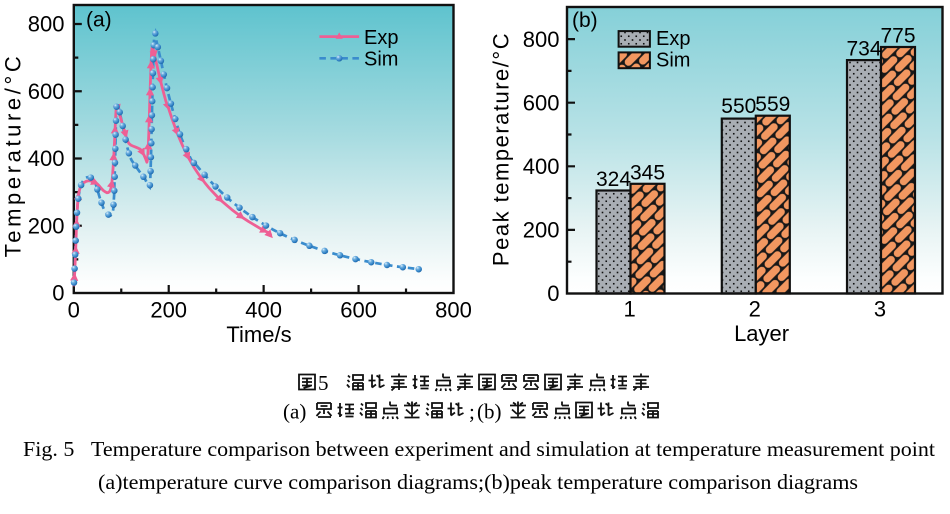 This screenshot has width=950, height=514. Describe the element at coordinates (755, 309) in the screenshot. I see `svg-text: 2` at that location.